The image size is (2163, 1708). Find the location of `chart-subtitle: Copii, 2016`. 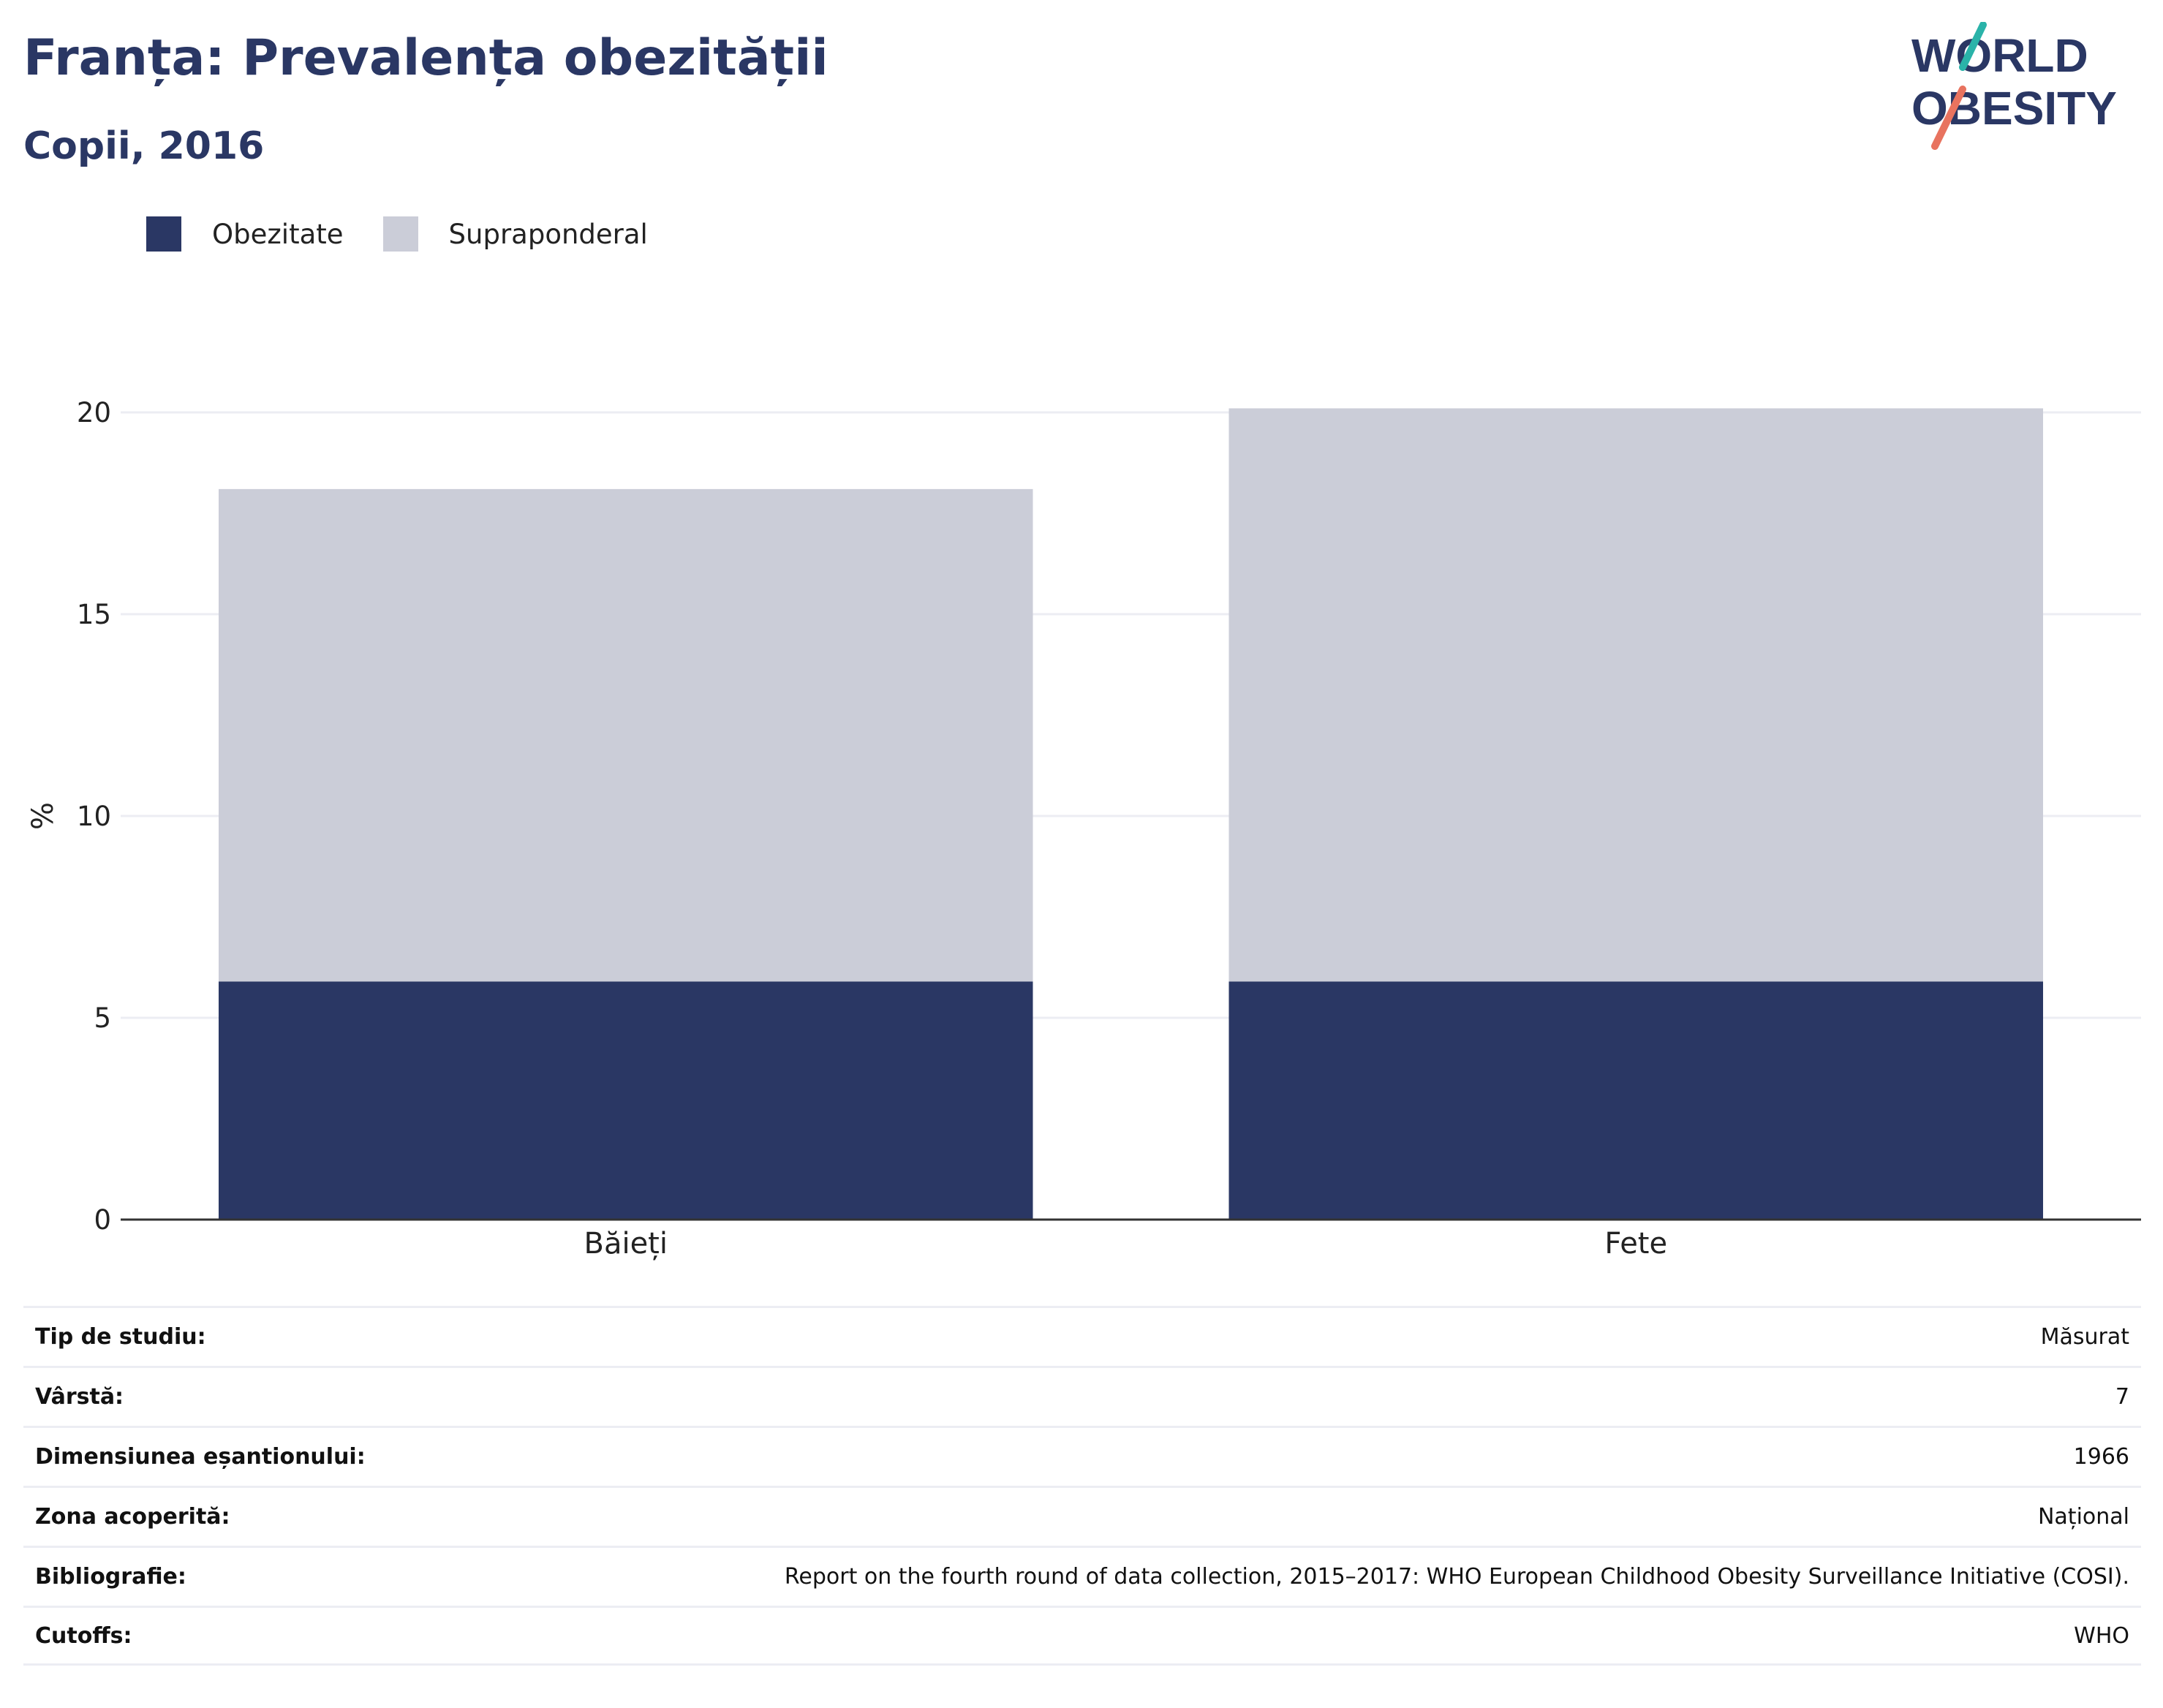

chart-subtitle: Copii, 2016 is located at coordinates (144, 146).